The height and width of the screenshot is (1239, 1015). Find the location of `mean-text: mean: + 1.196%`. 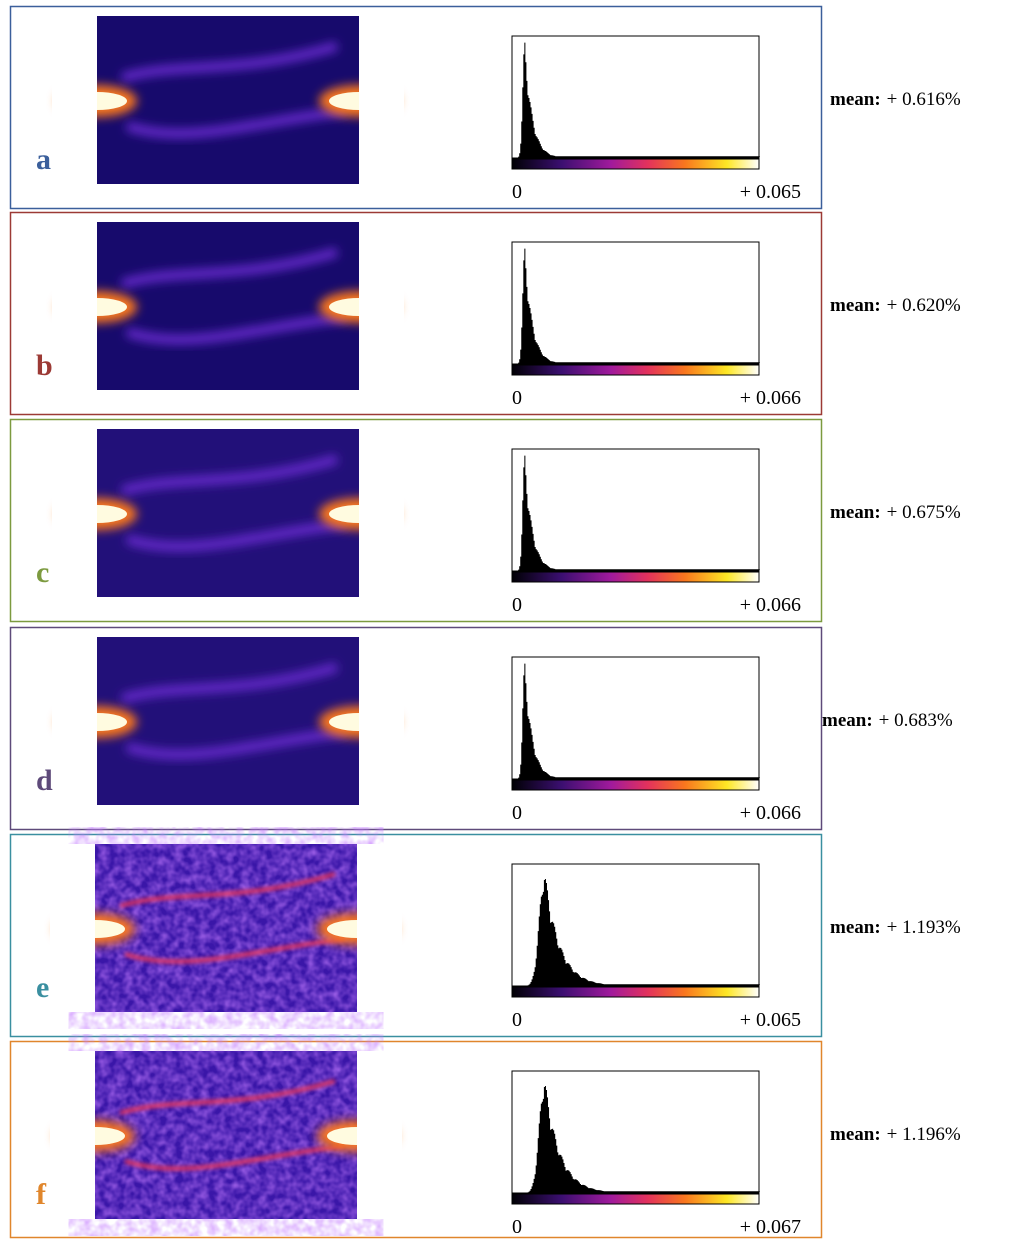

mean-text: mean: + 1.196% is located at coordinates (895, 1134).